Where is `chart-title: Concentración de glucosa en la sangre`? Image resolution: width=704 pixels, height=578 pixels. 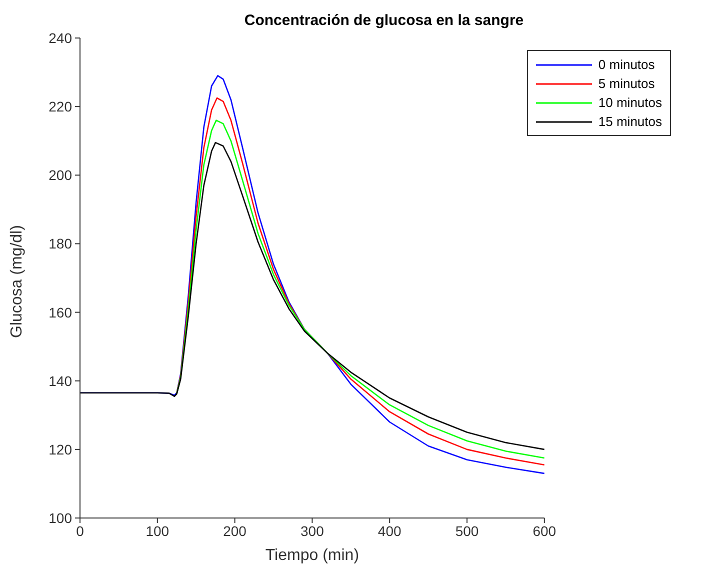
chart-title: Concentración de glucosa en la sangre is located at coordinates (384, 20).